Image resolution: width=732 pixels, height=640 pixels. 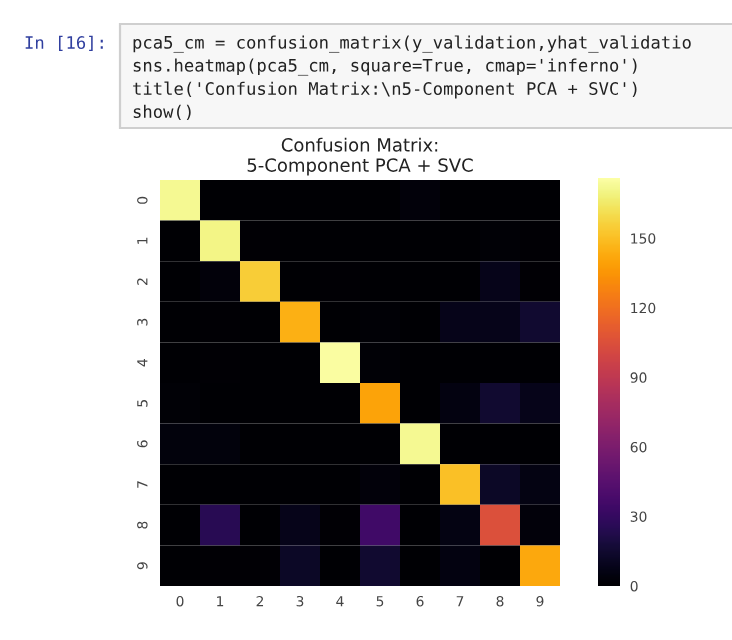 I want to click on text: In [16]:, so click(x=64, y=43).